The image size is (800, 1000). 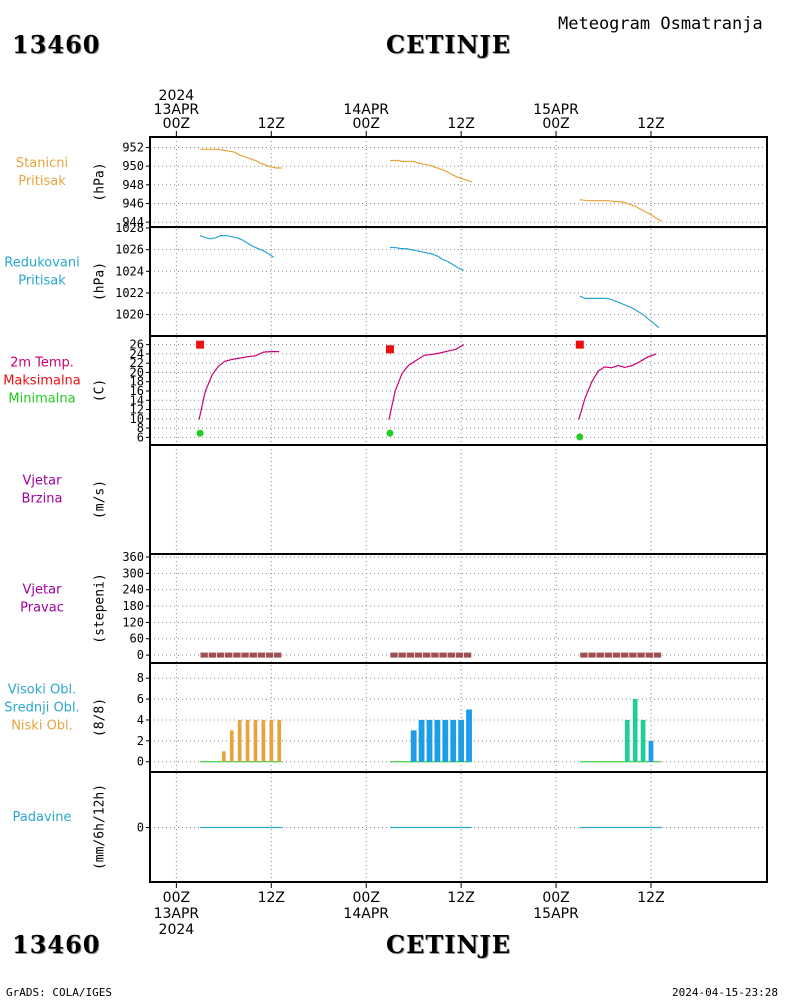 What do you see at coordinates (59, 992) in the screenshot?
I see `footer-credit: GrADS: COLA/IGES` at bounding box center [59, 992].